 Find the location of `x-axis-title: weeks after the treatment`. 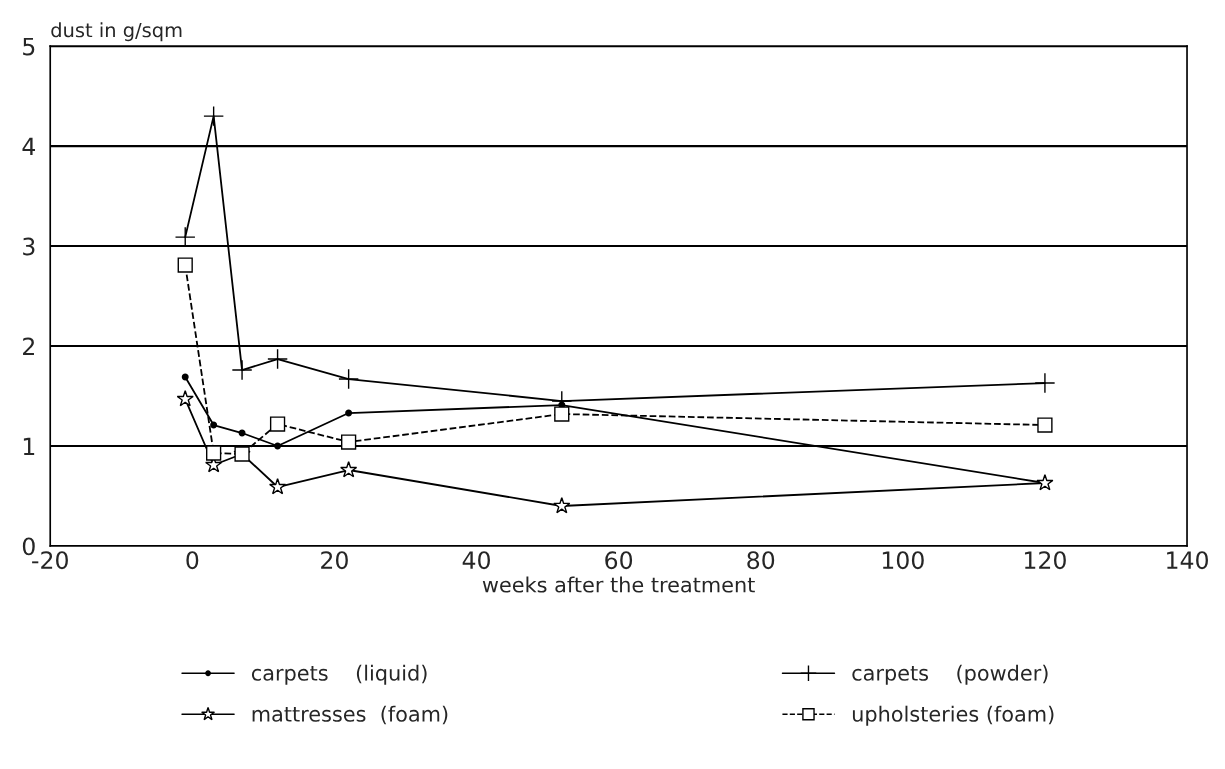

x-axis-title: weeks after the treatment is located at coordinates (618, 584).